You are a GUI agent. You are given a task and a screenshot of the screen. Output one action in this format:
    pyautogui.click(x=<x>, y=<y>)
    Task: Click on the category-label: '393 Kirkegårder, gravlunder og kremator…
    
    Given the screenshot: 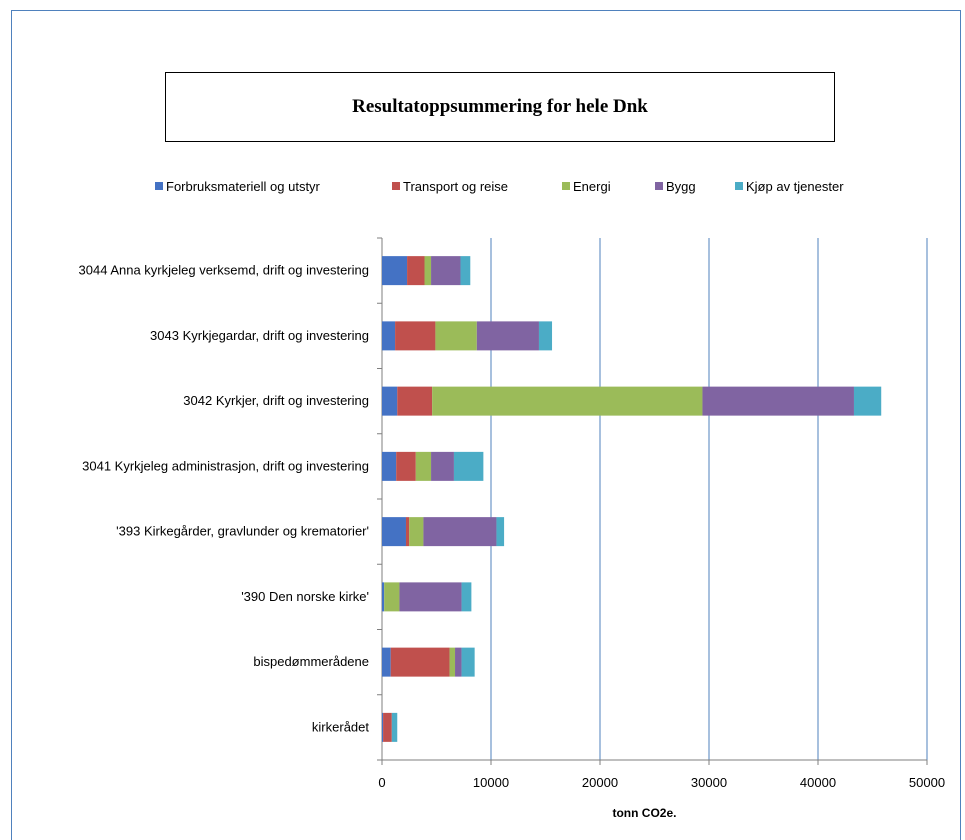 What is the action you would take?
    pyautogui.click(x=242, y=531)
    